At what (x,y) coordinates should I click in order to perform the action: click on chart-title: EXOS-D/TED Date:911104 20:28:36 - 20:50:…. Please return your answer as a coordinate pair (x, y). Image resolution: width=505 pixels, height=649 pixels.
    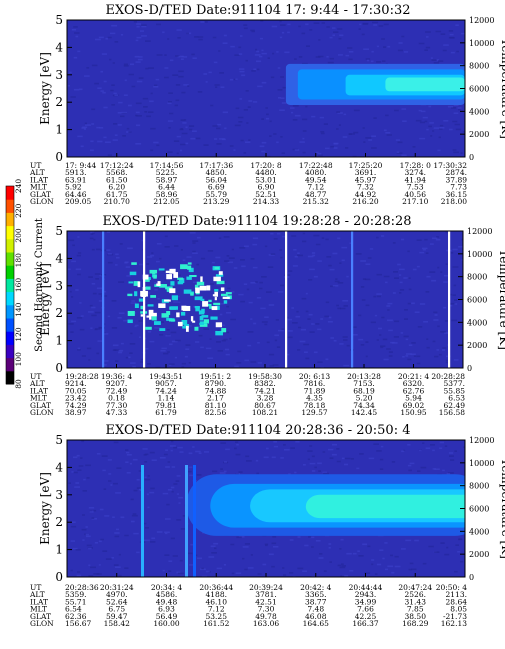
    Looking at the image, I should click on (258, 430).